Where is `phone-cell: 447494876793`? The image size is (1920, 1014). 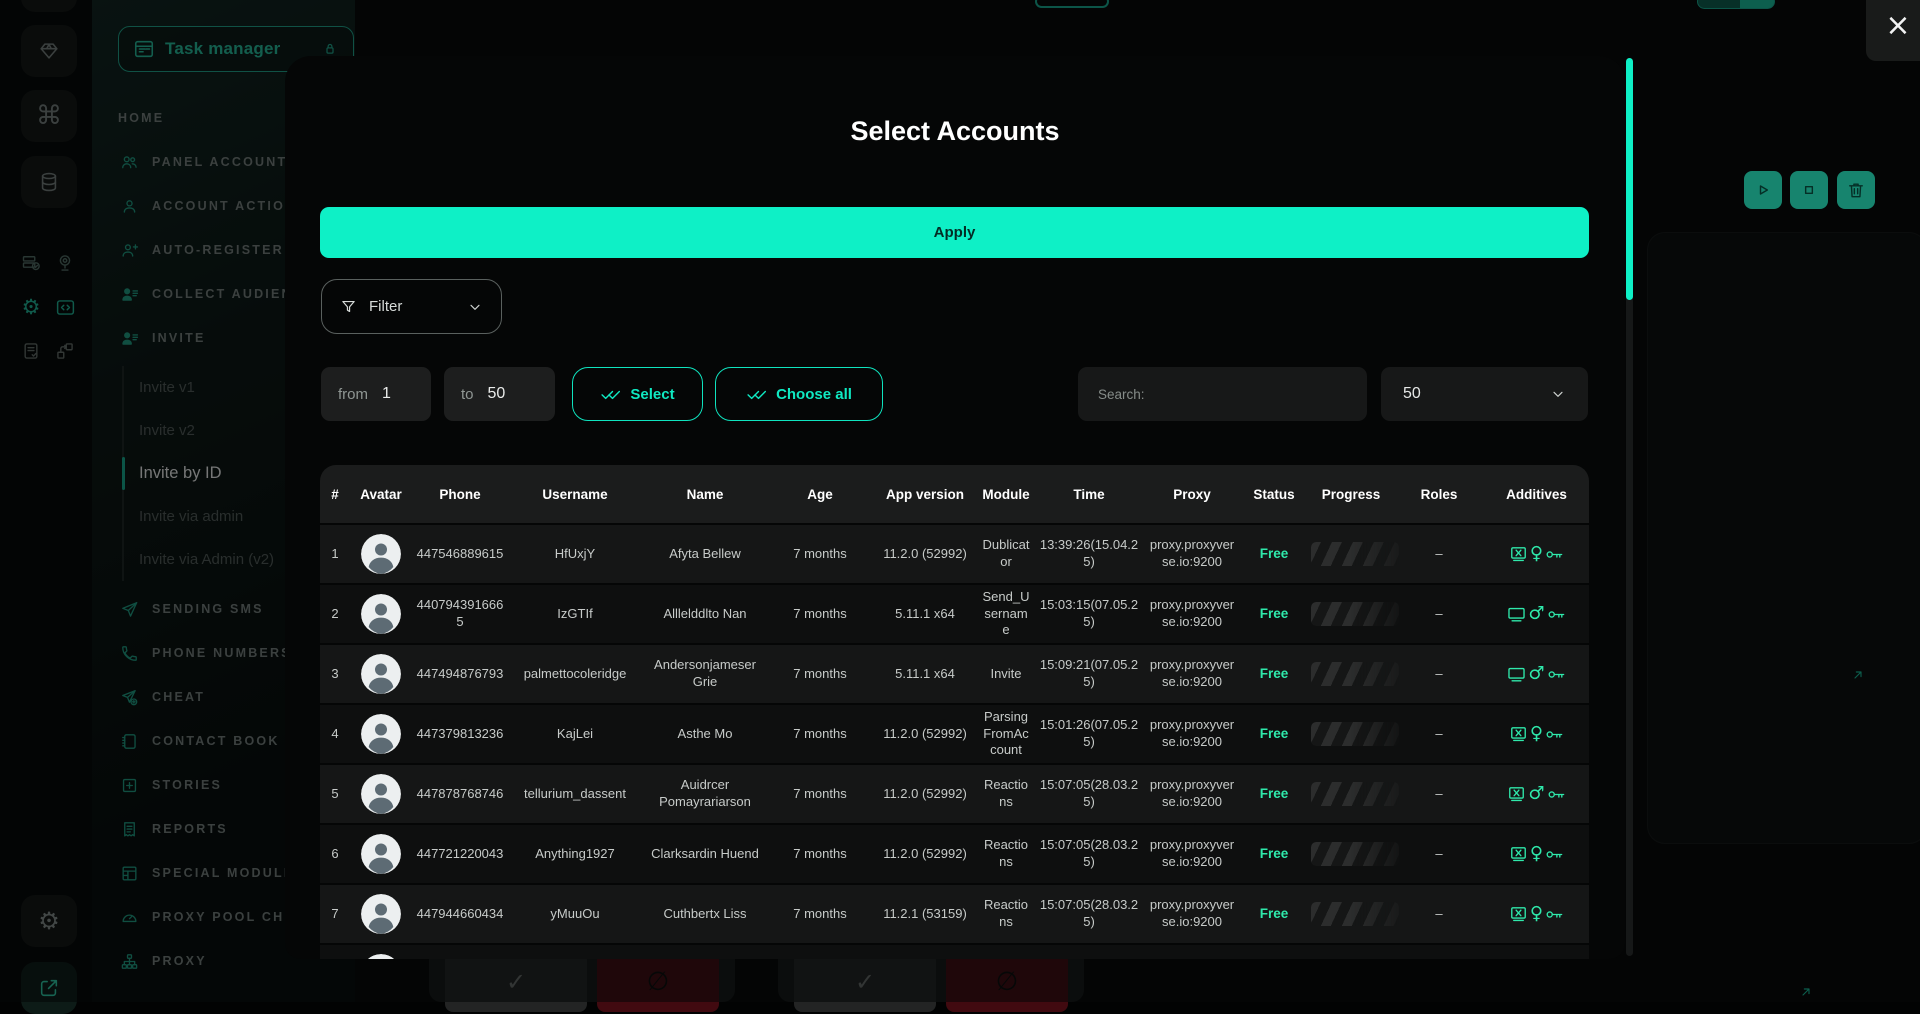 phone-cell: 447494876793 is located at coordinates (460, 674).